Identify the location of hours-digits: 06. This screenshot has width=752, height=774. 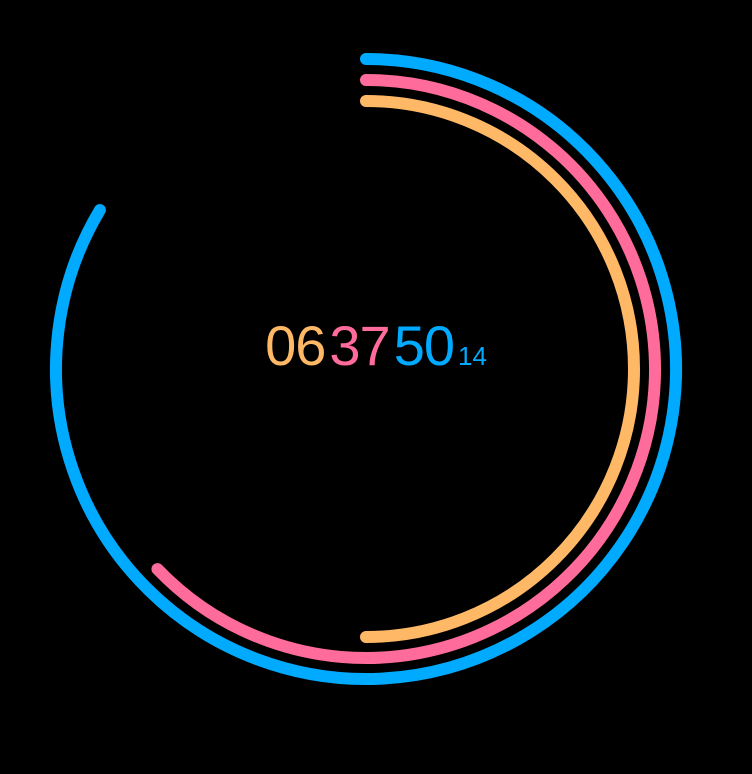
(295, 345).